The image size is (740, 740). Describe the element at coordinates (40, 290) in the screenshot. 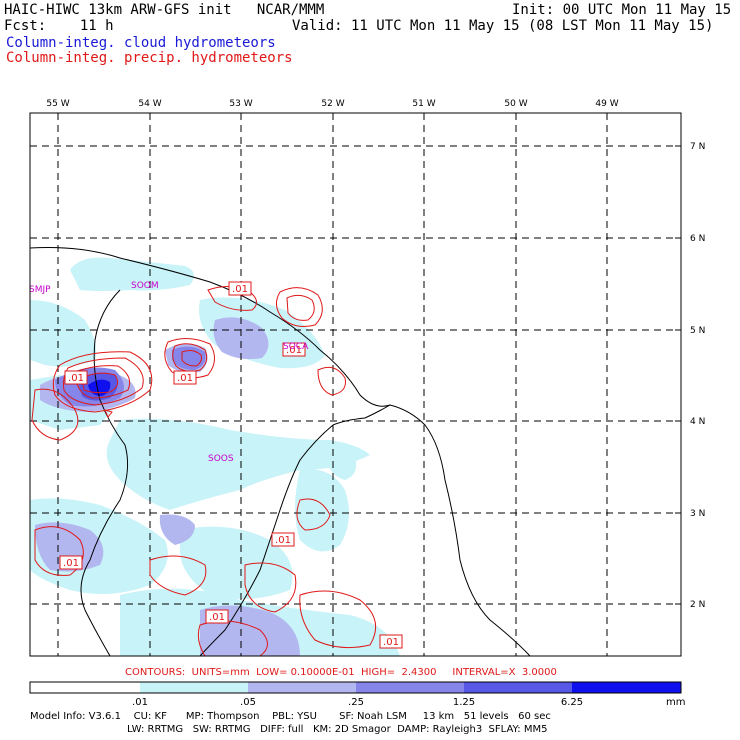

I see `station-smjp: SMJP` at that location.